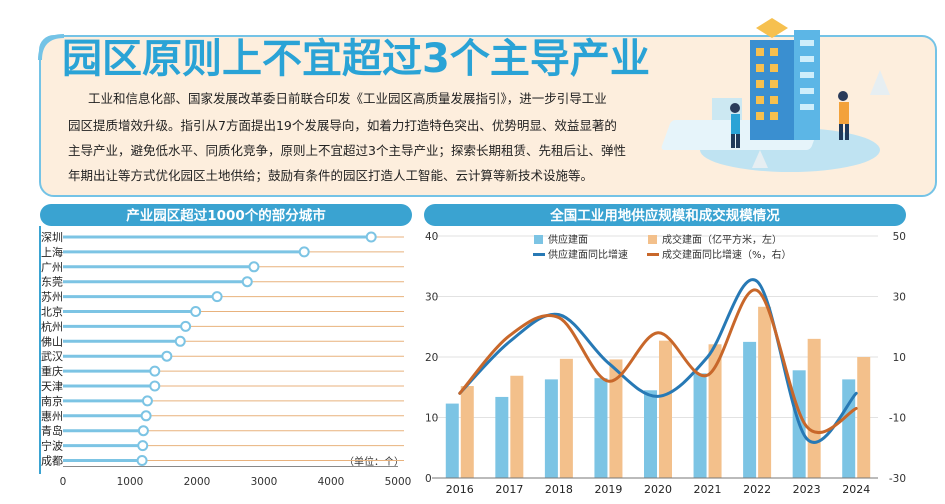 Image resolution: width=945 pixels, height=504 pixels. Describe the element at coordinates (52, 267) in the screenshot. I see `city-label: 广州` at that location.